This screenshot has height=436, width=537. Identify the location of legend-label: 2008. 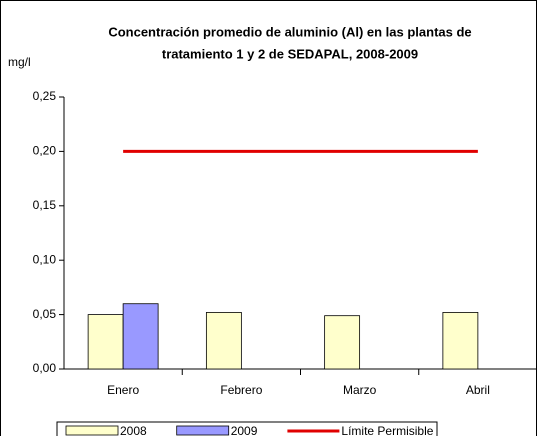
(133, 430).